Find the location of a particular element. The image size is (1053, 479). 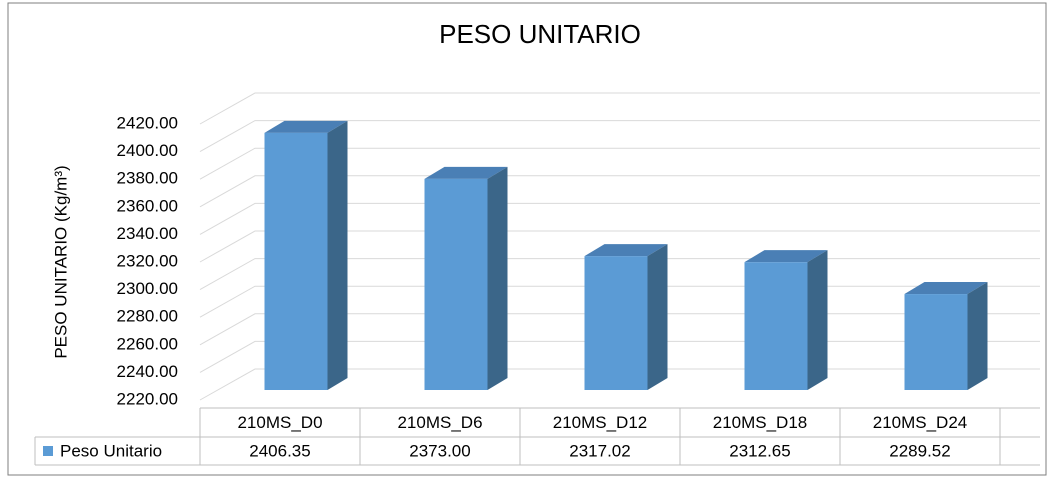

y-tick-label: 2320.00 is located at coordinates (147, 260).